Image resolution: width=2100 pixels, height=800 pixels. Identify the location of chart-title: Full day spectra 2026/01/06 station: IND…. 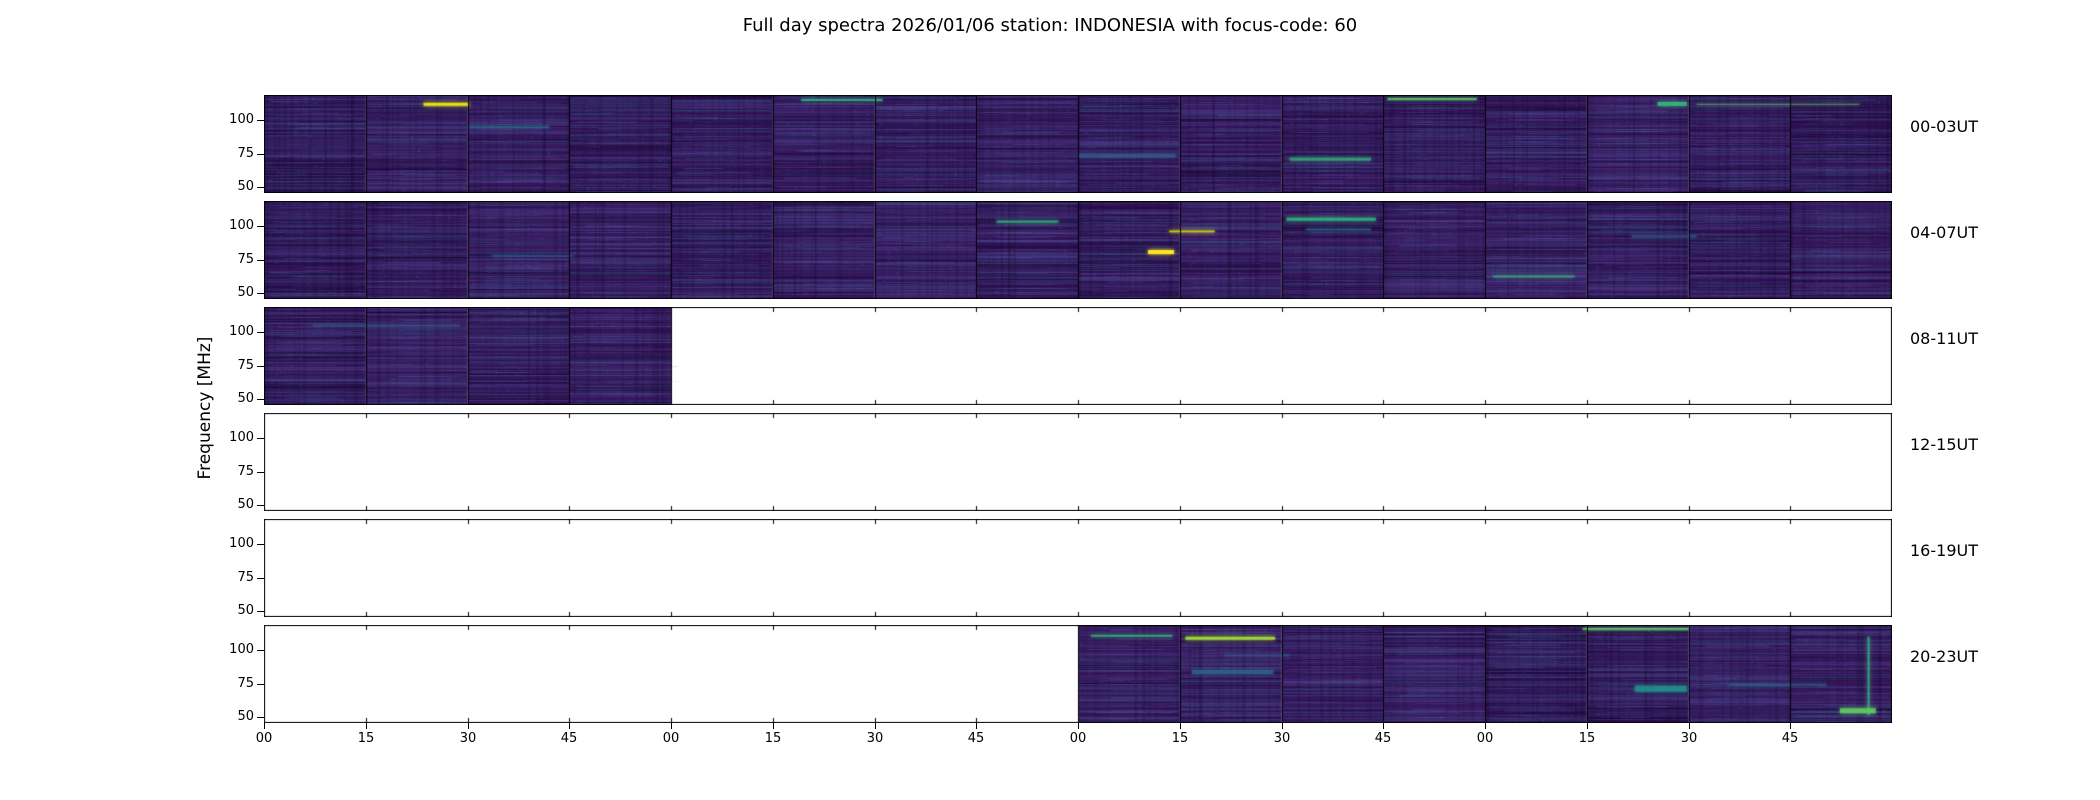
(1050, 25).